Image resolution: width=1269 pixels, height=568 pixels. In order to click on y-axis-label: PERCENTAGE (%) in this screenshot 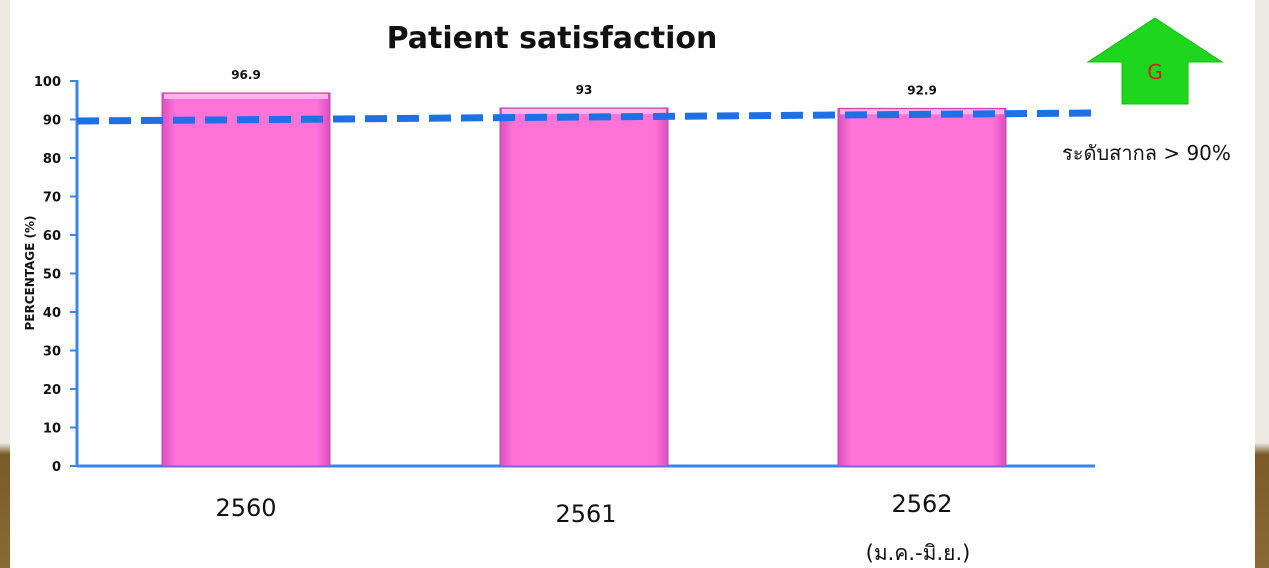, I will do `click(30, 272)`.